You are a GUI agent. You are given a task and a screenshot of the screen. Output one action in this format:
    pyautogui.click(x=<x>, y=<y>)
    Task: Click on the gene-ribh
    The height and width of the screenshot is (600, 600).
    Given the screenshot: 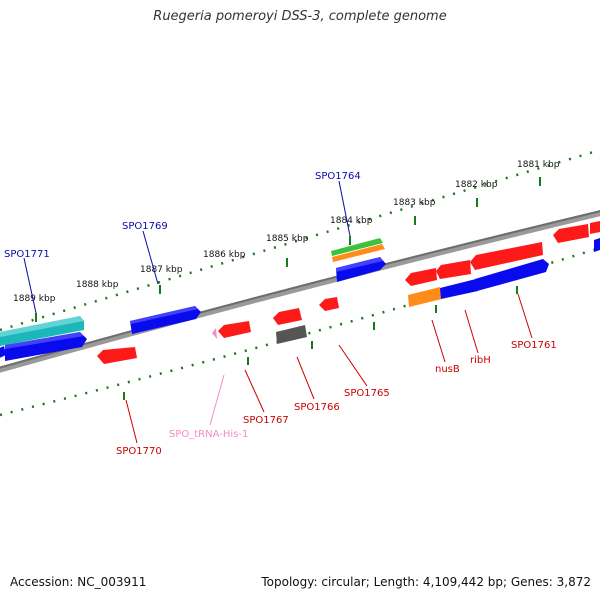 What is the action you would take?
    pyautogui.click(x=459, y=289)
    